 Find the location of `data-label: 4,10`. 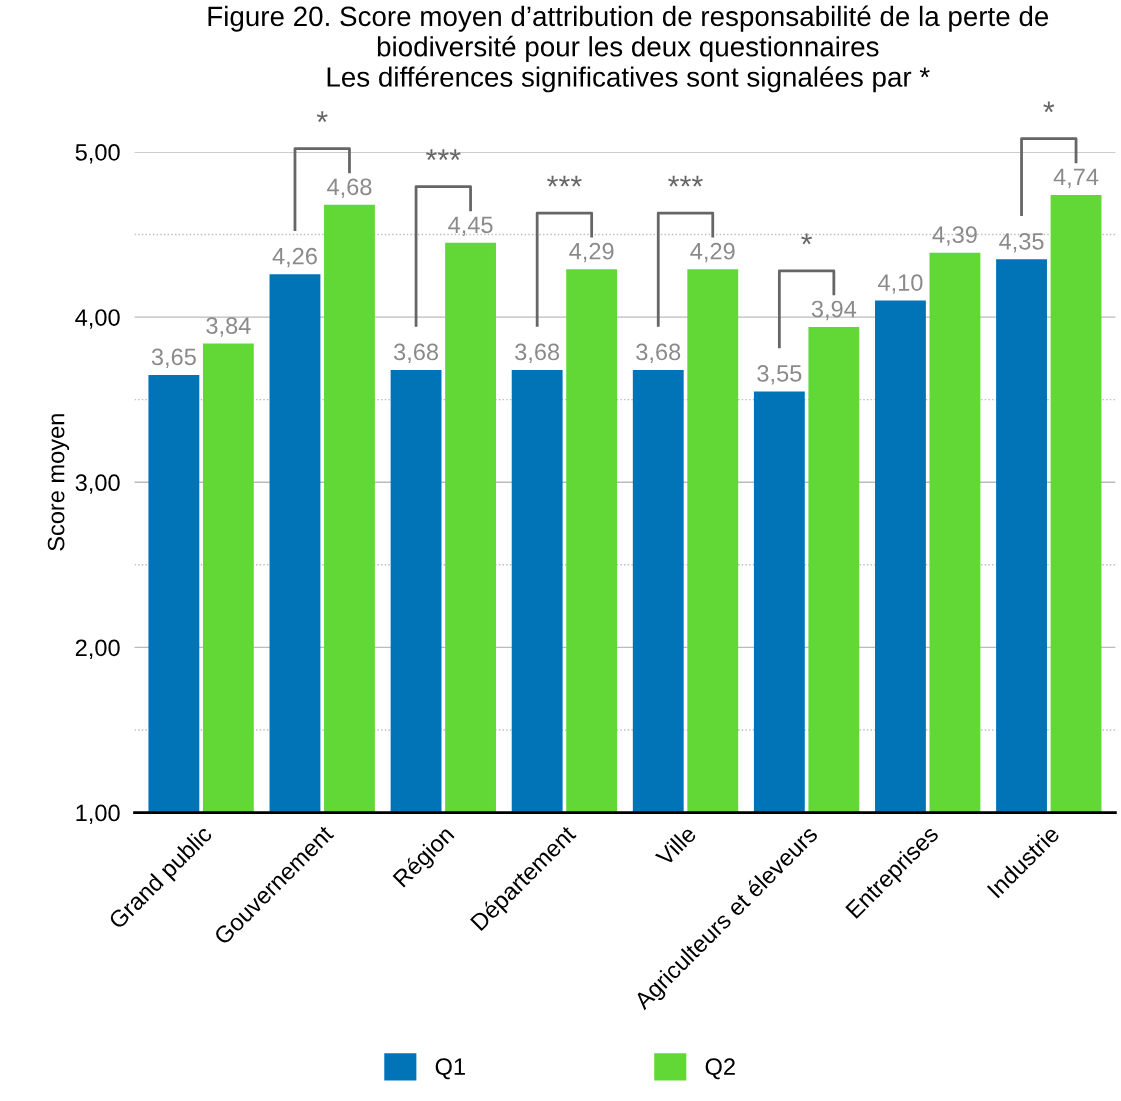

data-label: 4,10 is located at coordinates (900, 284).